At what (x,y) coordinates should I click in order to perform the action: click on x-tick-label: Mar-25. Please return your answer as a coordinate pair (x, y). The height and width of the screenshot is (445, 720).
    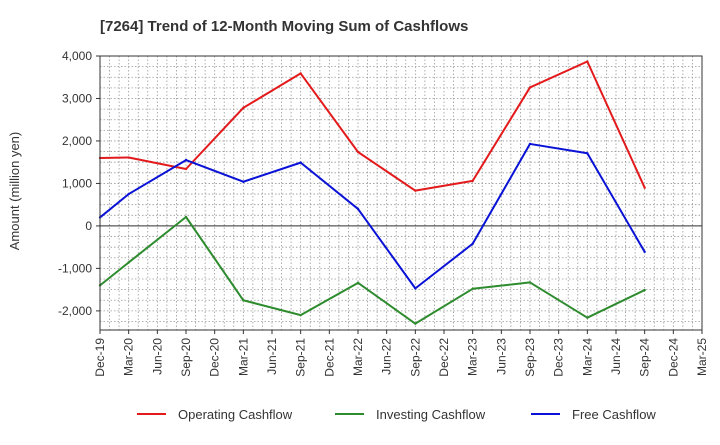
    Looking at the image, I should click on (702, 357).